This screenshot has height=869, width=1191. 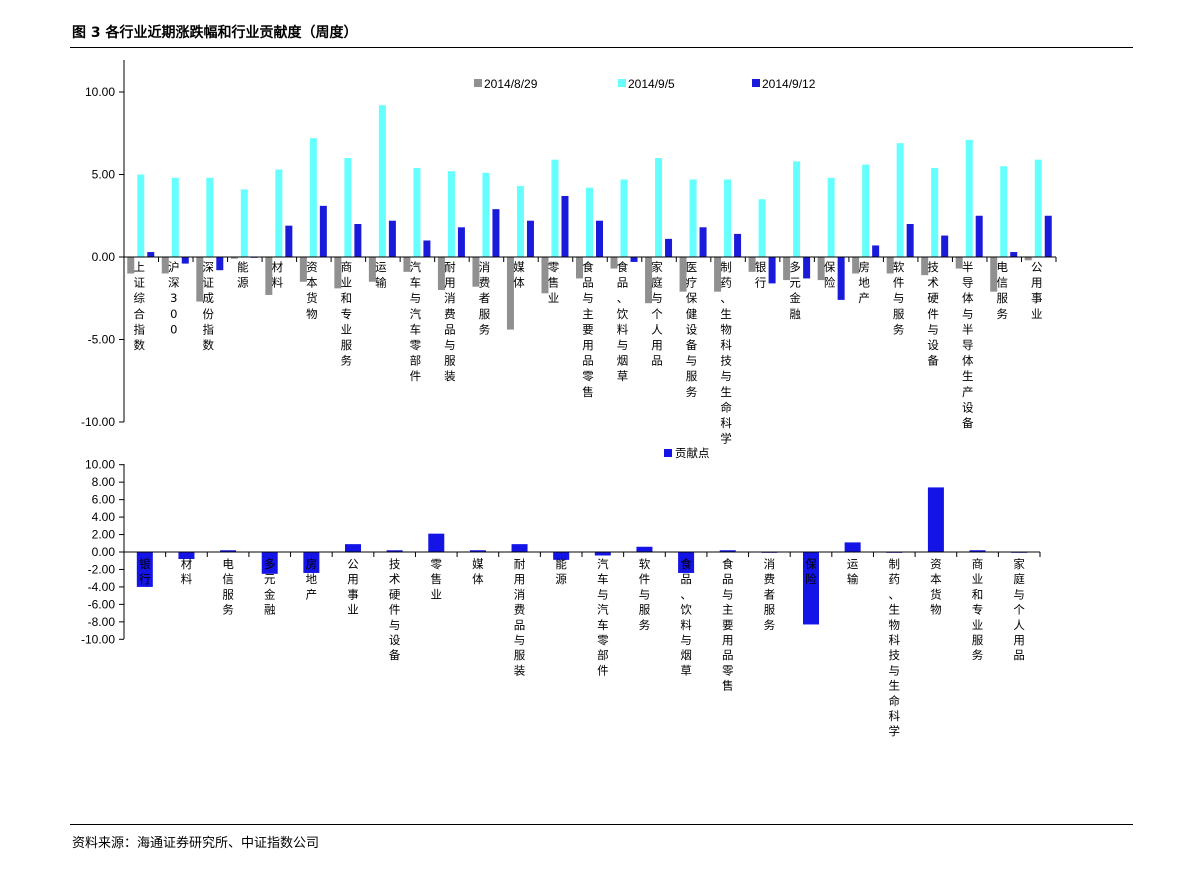 I want to click on category-label-char: 用, so click(x=353, y=579).